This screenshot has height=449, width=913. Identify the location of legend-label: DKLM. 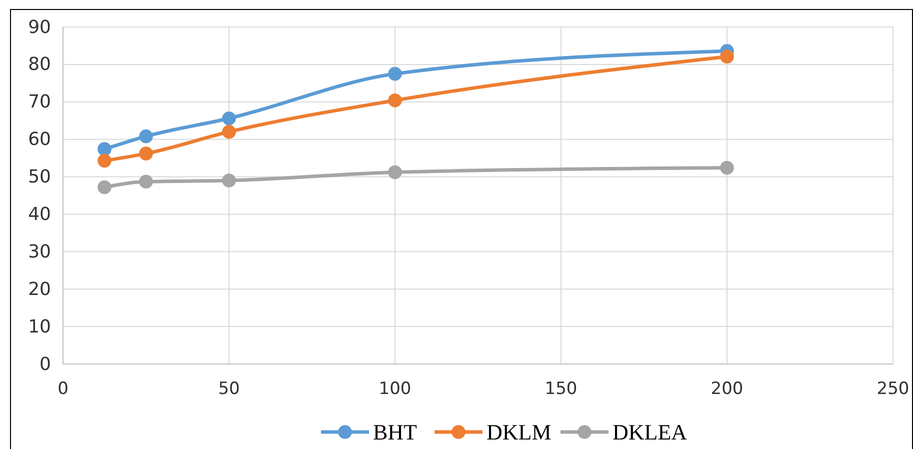
(519, 432).